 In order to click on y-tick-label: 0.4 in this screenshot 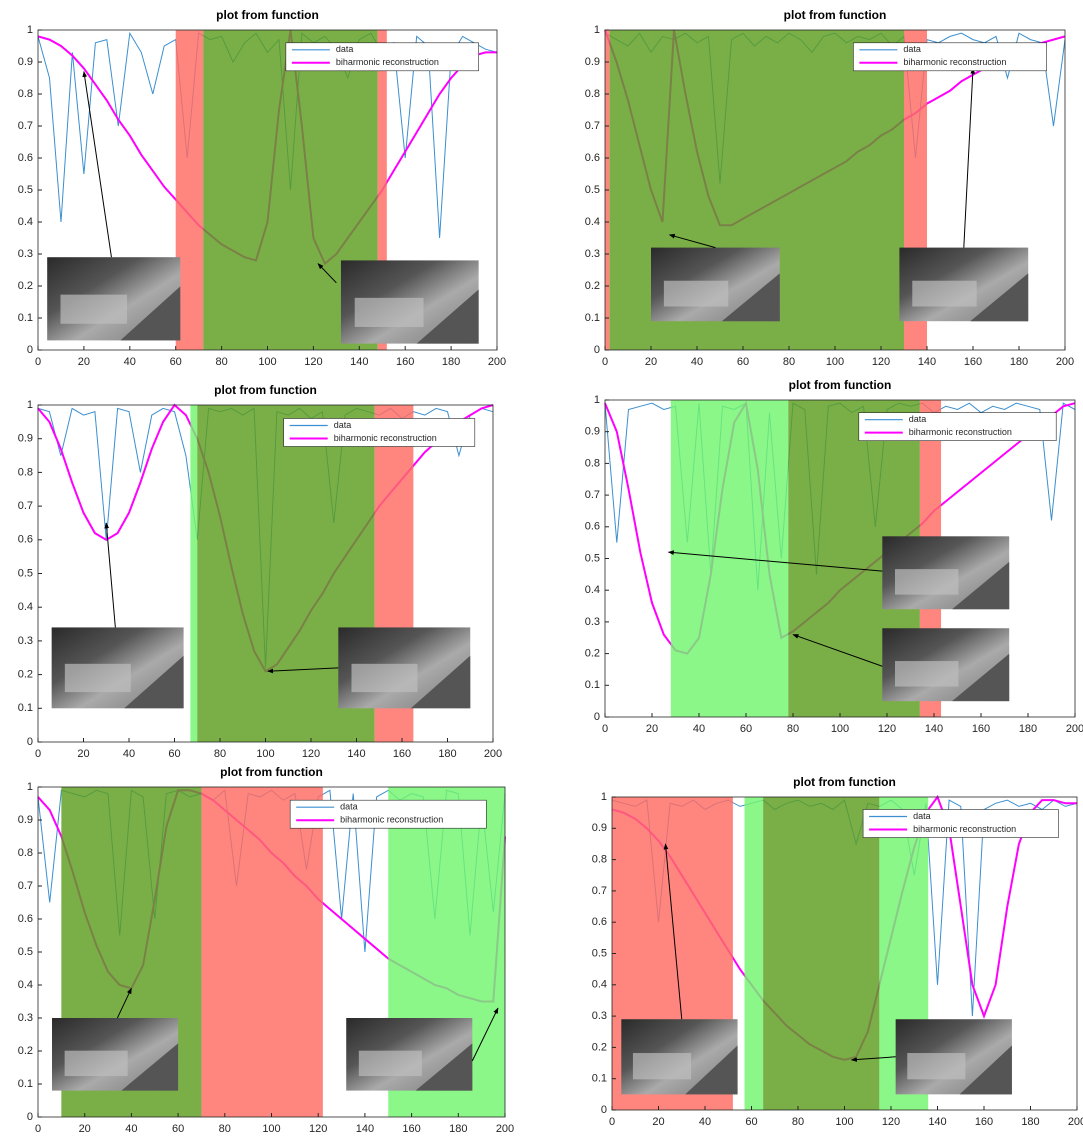, I will do `click(25, 607)`.